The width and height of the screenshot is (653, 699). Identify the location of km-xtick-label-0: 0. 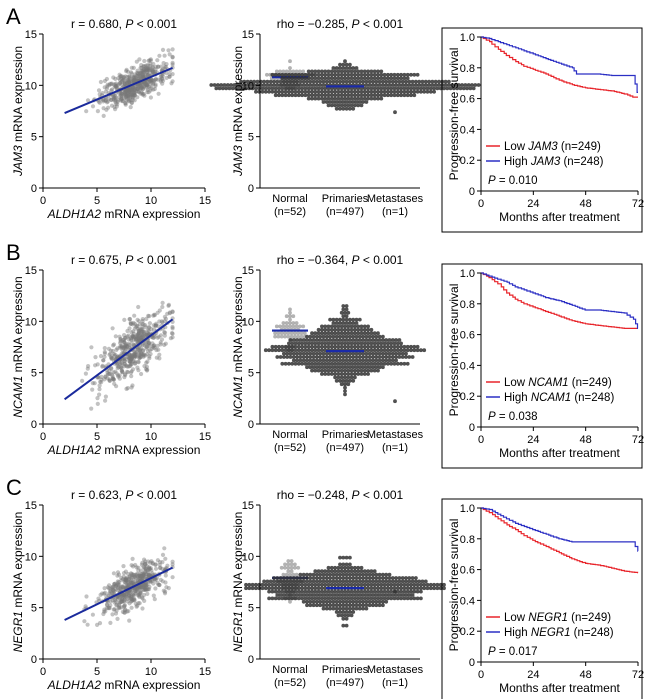
(481, 440).